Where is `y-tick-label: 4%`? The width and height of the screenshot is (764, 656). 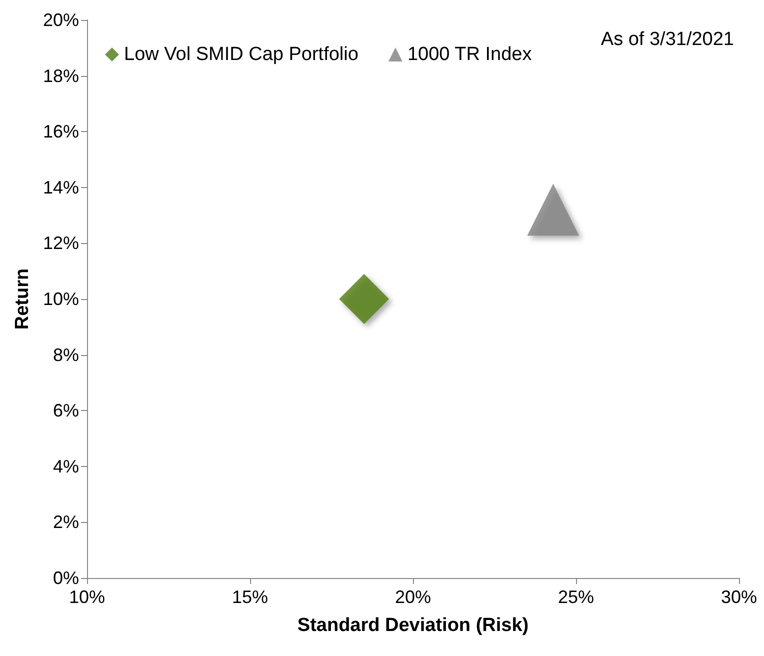
y-tick-label: 4% is located at coordinates (65, 466).